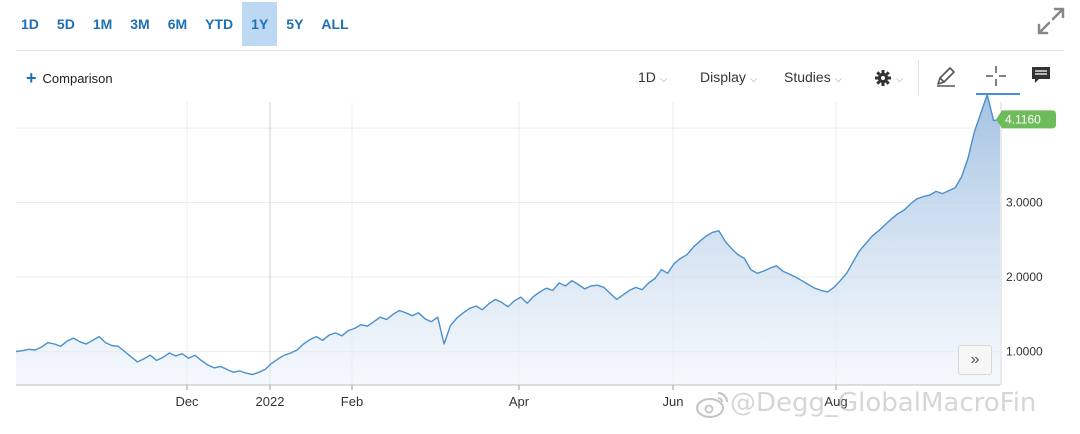  I want to click on active-tool-indicator, so click(998, 94).